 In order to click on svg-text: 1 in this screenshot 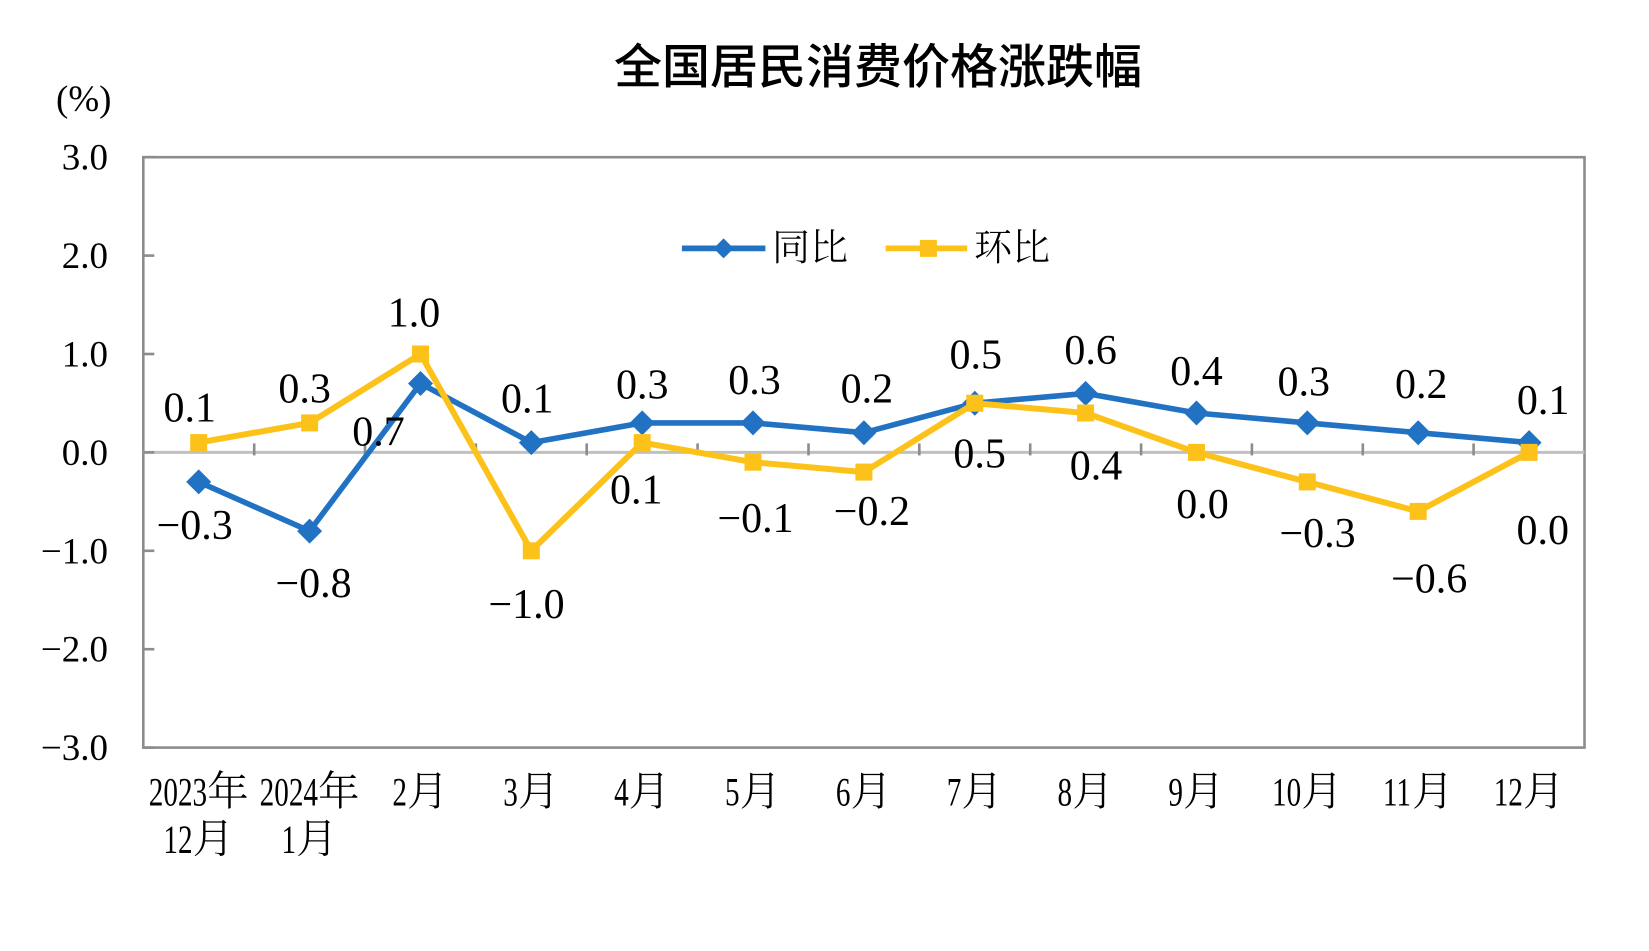, I will do `click(289, 840)`.